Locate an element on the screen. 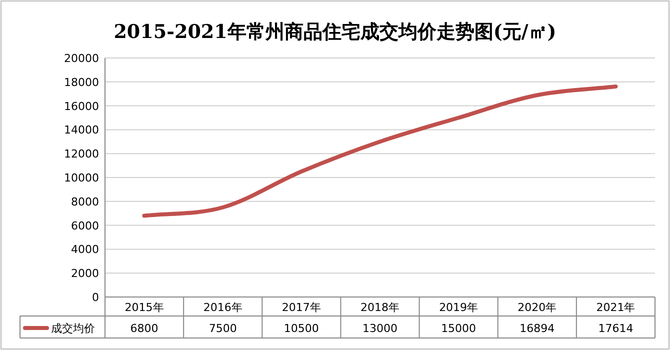 The width and height of the screenshot is (670, 350). y-tick-label: 4000 is located at coordinates (85, 249).